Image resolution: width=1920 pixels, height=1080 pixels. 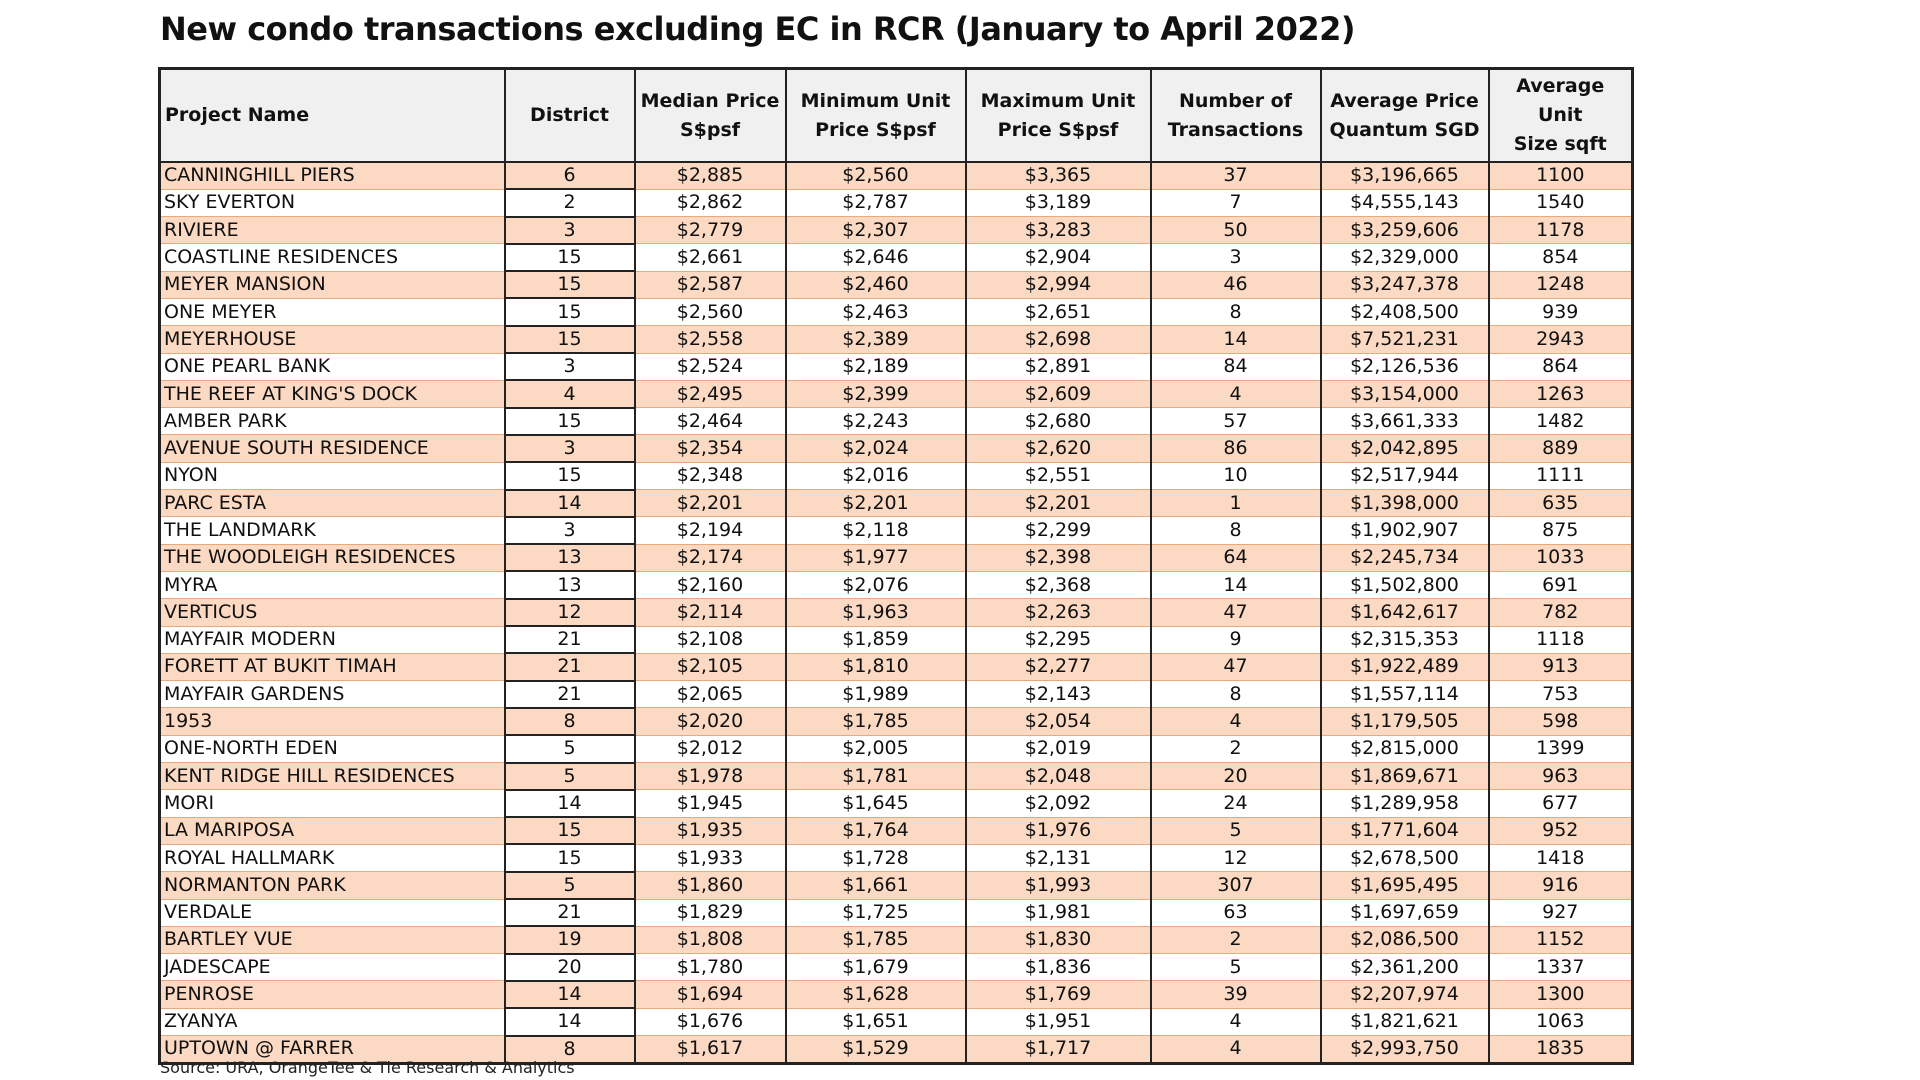 I want to click on max-unit-price-cell: $3,365, so click(x=1058, y=175).